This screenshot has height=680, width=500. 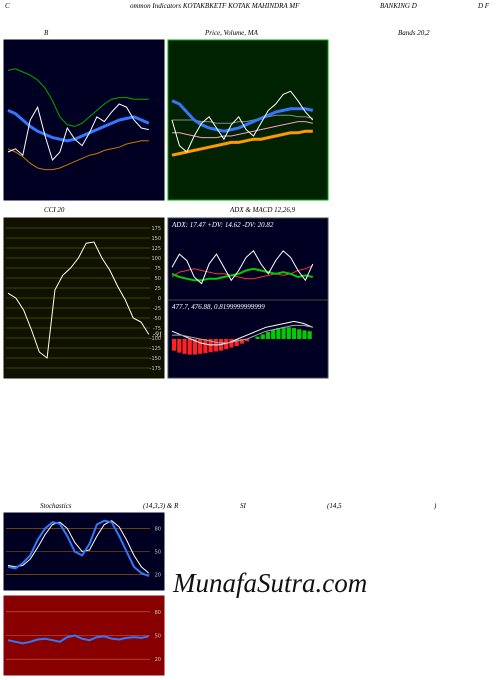 I want to click on y-tick-label: -75, so click(x=157, y=329).